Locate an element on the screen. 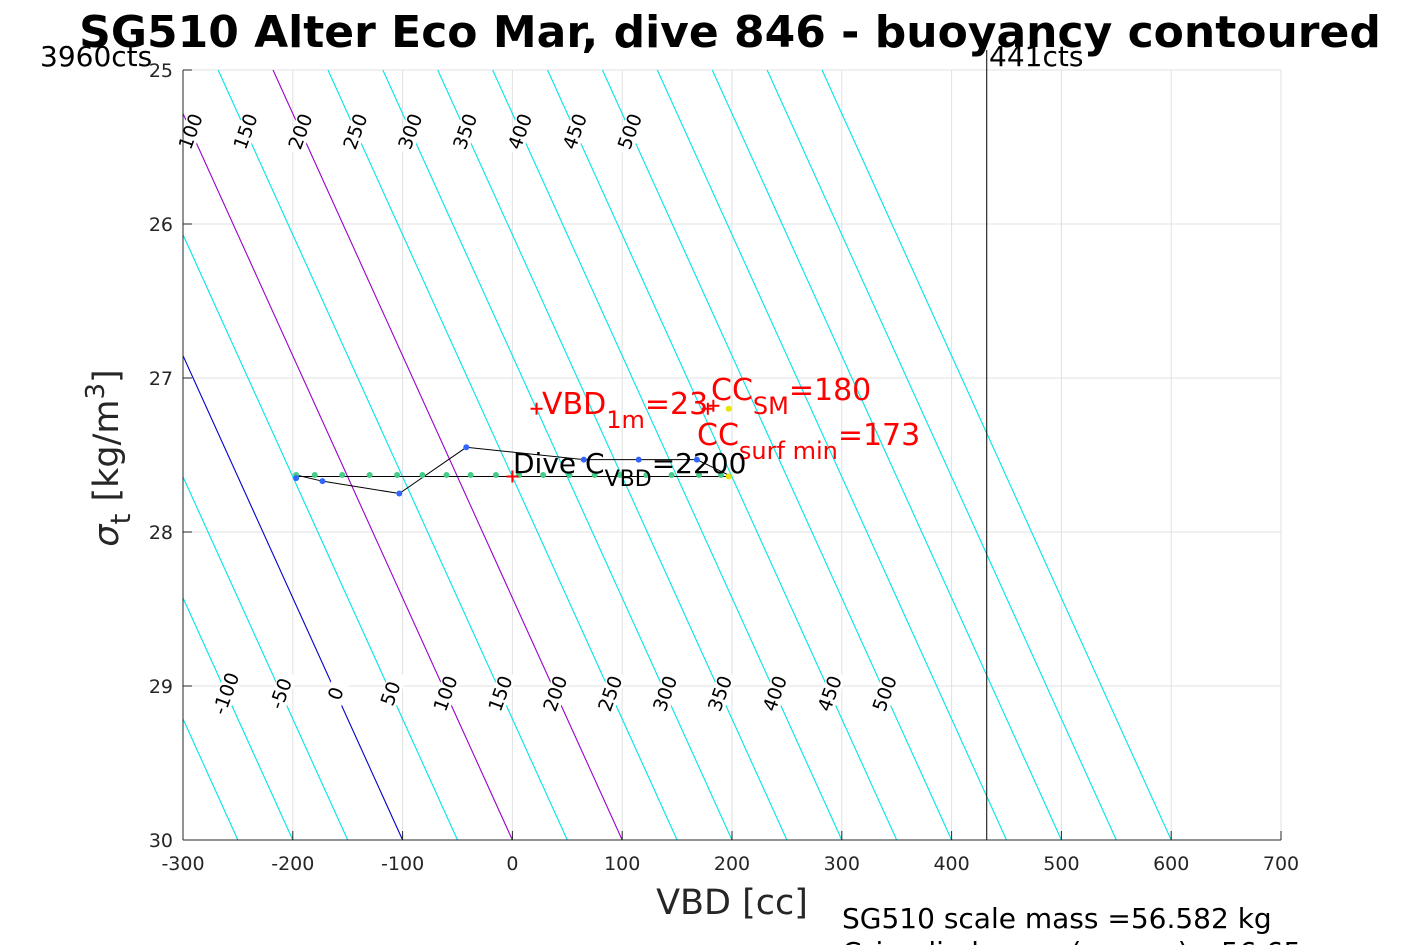  vbd-1m-annotation: VBD1m=23 is located at coordinates (625, 410).